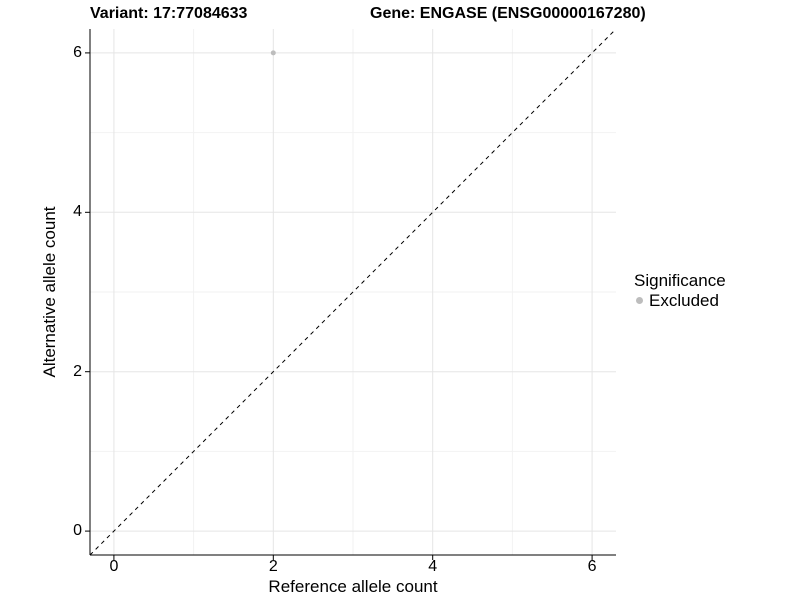 This screenshot has width=800, height=600. Describe the element at coordinates (273, 53) in the screenshot. I see `data-point` at that location.